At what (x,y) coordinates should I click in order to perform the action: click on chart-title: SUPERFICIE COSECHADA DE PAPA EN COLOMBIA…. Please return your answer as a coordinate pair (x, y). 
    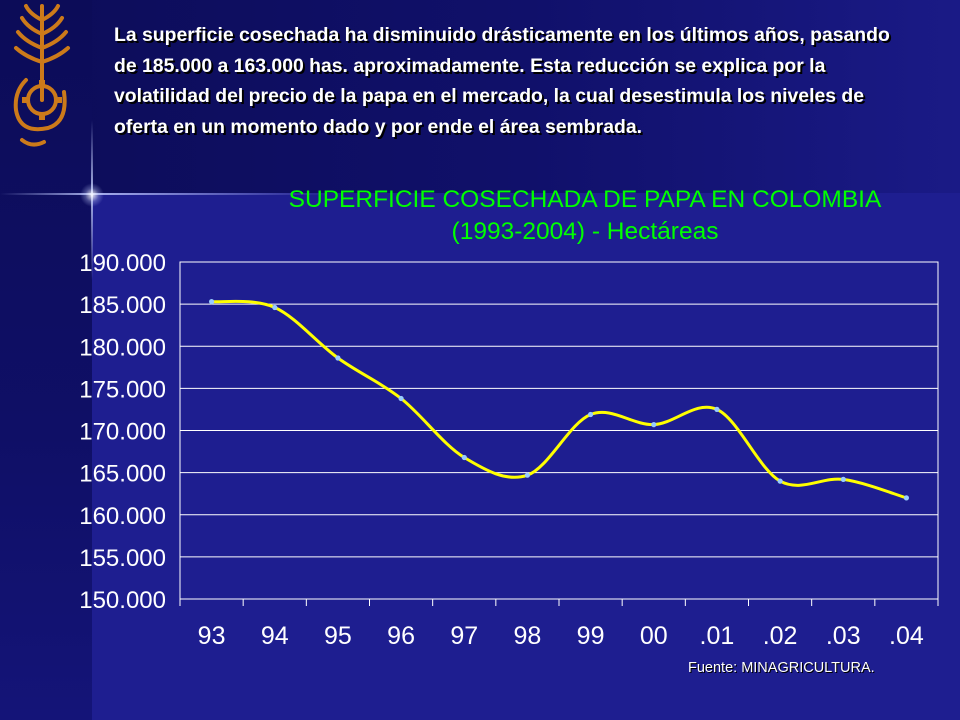
    Looking at the image, I should click on (585, 216).